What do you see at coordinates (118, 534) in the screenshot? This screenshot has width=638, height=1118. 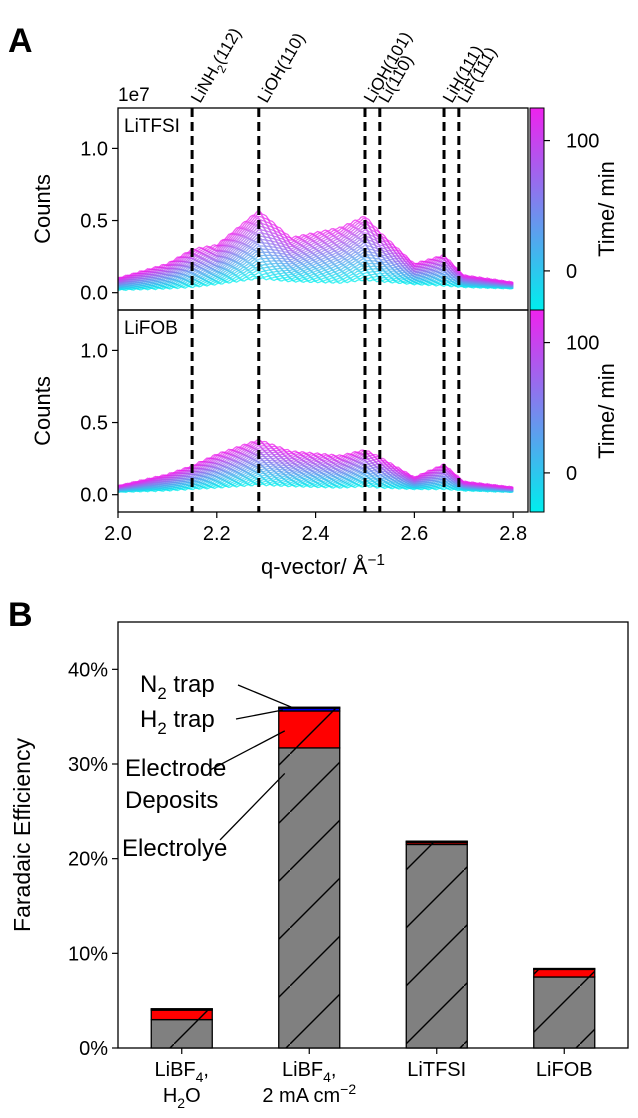 I see `x-tick-label: 2.0` at bounding box center [118, 534].